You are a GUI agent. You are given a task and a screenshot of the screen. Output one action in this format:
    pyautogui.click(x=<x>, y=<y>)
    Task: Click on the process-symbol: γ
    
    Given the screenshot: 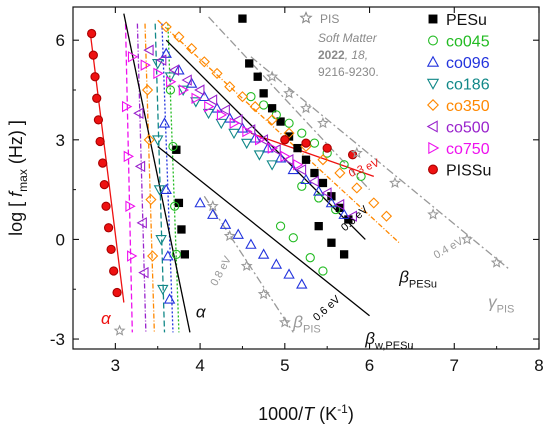 What is the action you would take?
    pyautogui.click(x=493, y=301)
    